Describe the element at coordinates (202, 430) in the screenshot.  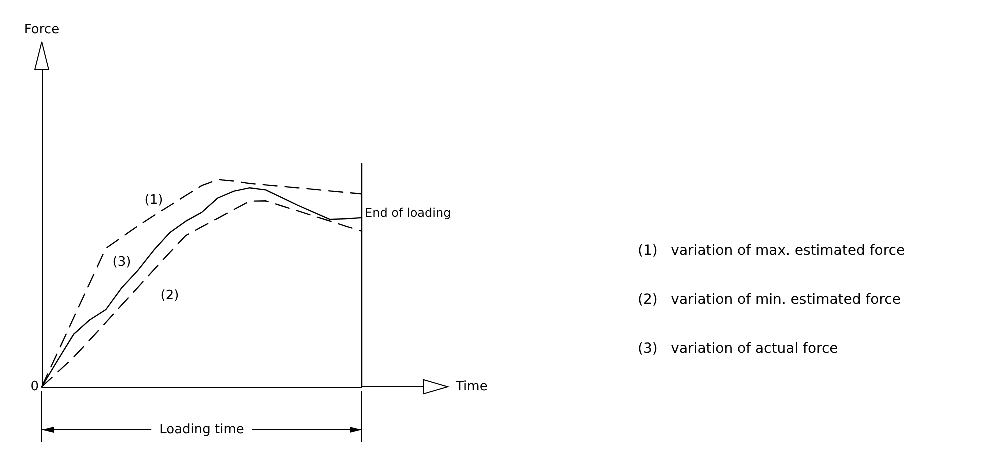
I see `text: Loading time` at that location.